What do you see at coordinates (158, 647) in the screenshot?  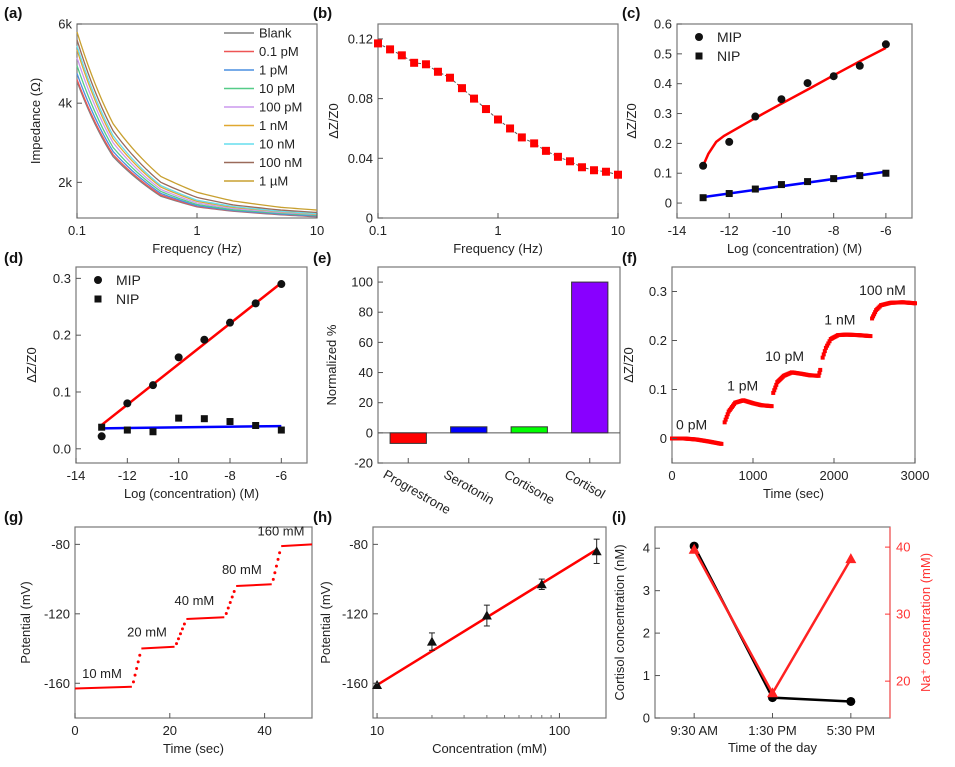 I see `step-plateau` at bounding box center [158, 647].